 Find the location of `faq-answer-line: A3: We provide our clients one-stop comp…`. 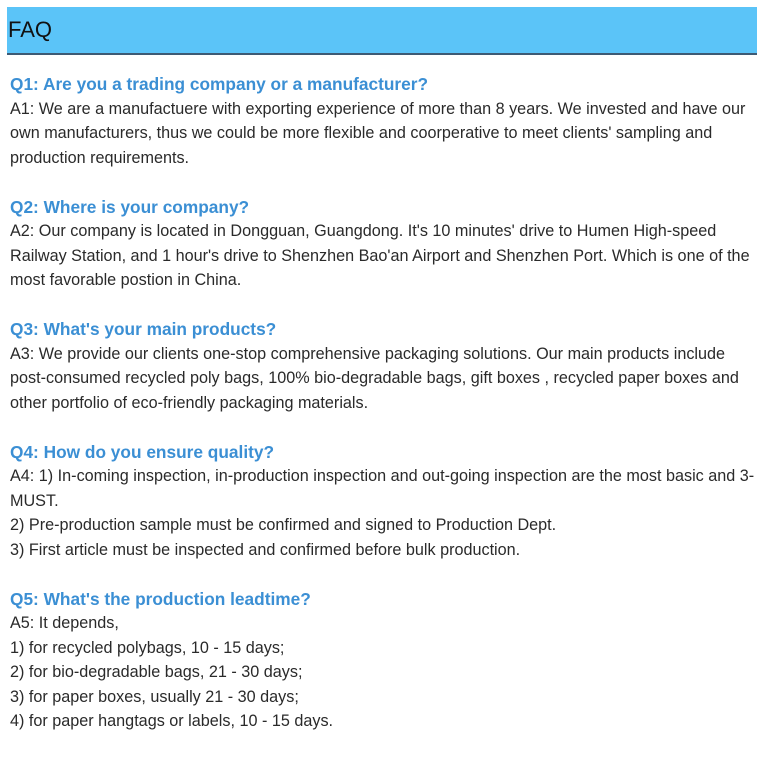

faq-answer-line: A3: We provide our clients one-stop comp… is located at coordinates (374, 378).